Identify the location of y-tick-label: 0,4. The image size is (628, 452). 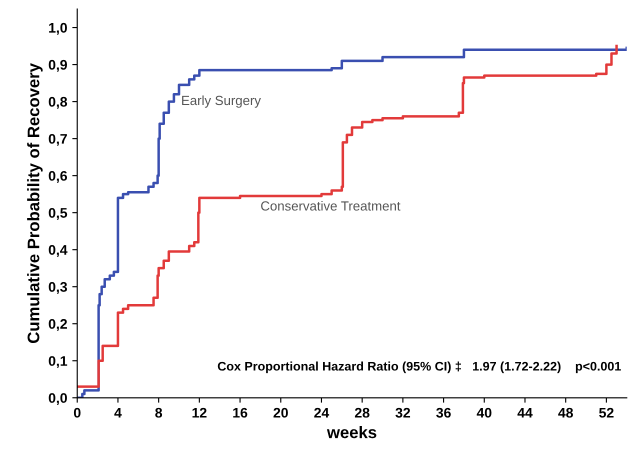
(58, 251).